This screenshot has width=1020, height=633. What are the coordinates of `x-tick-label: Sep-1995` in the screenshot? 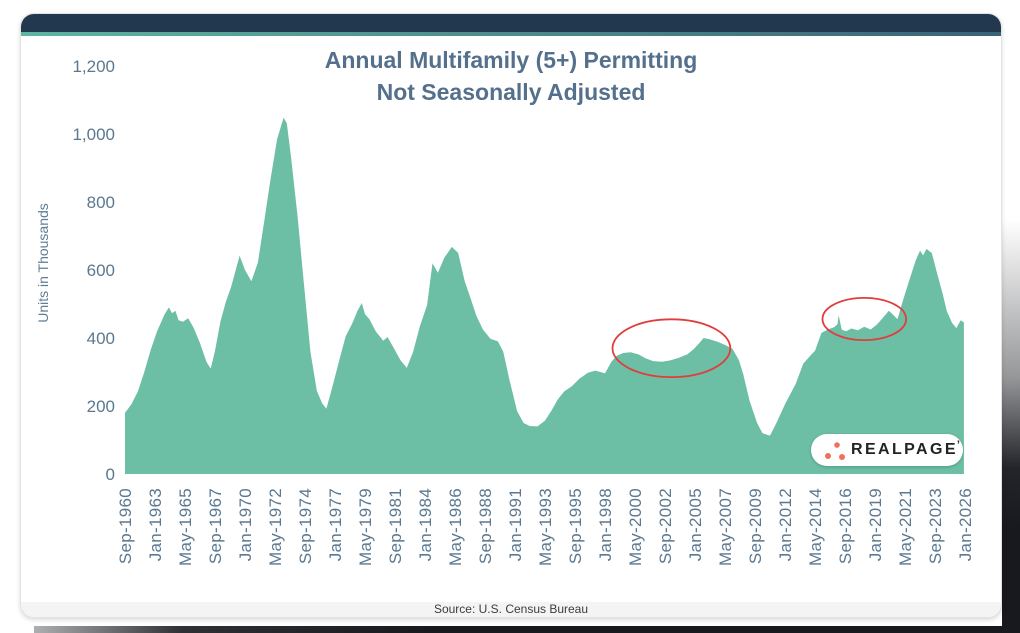 It's located at (575, 526).